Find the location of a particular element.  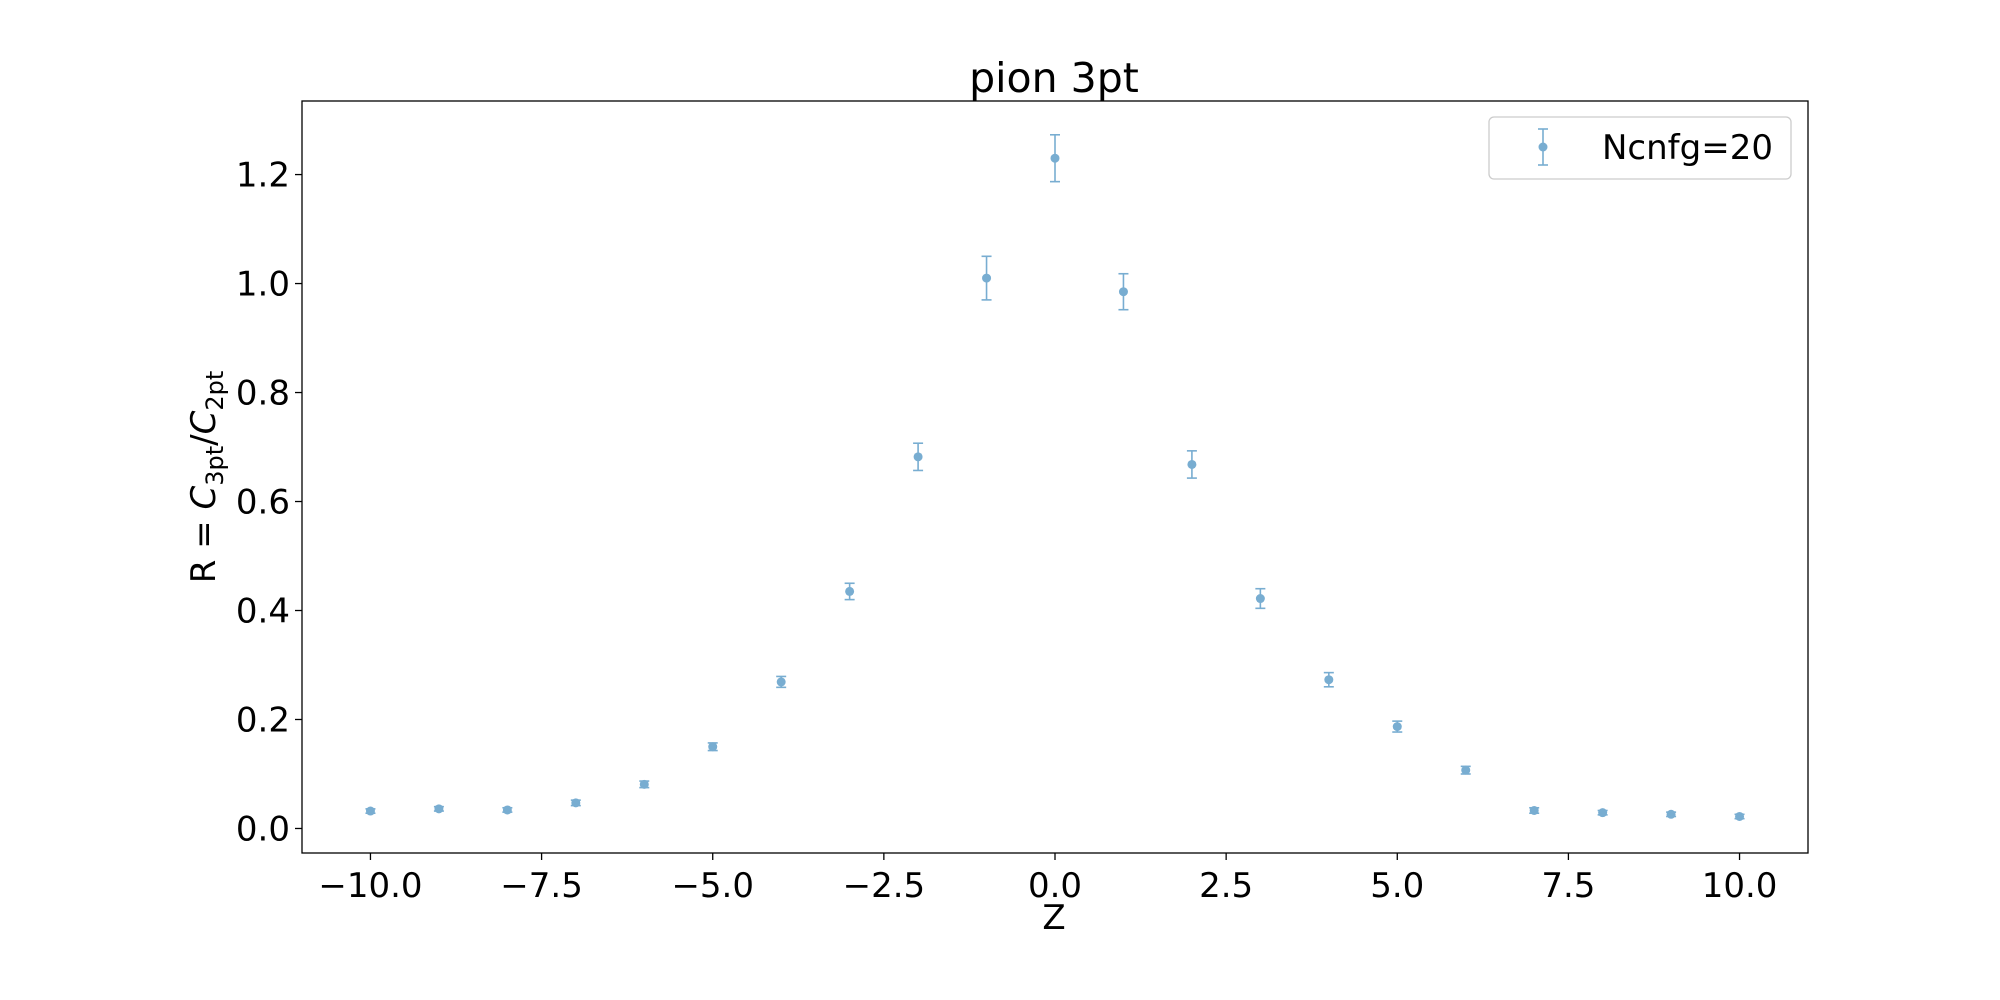

y-tick-label: 1.2 is located at coordinates (263, 176).